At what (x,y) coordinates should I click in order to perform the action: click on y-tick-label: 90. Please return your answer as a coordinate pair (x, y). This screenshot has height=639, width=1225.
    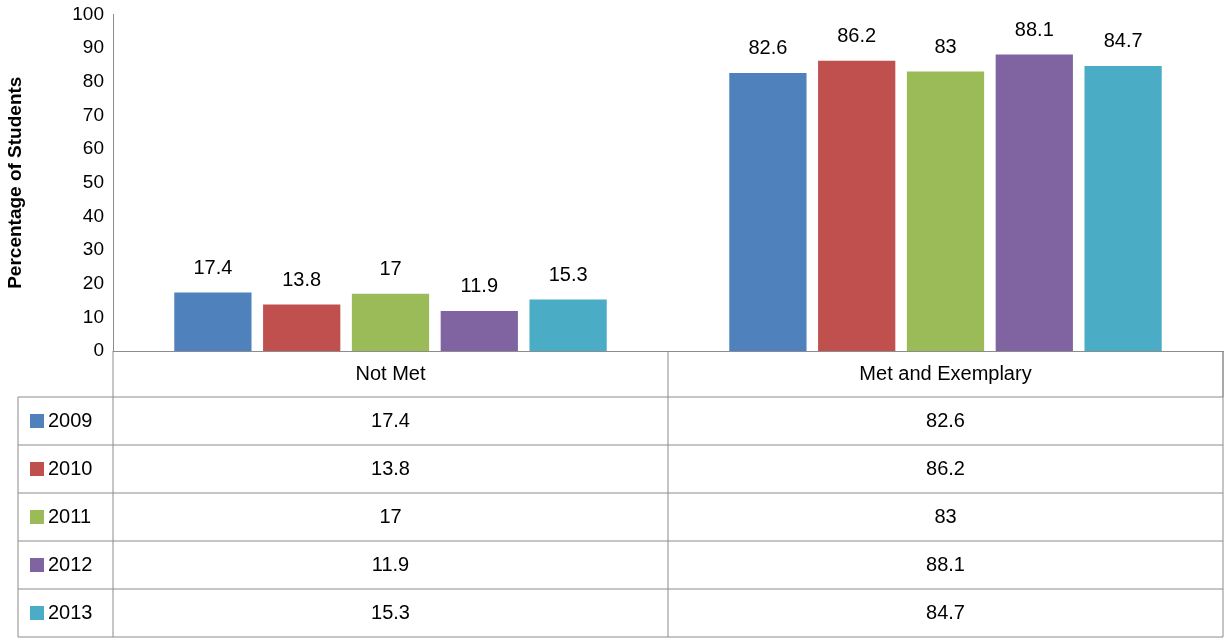
    Looking at the image, I should click on (93, 47).